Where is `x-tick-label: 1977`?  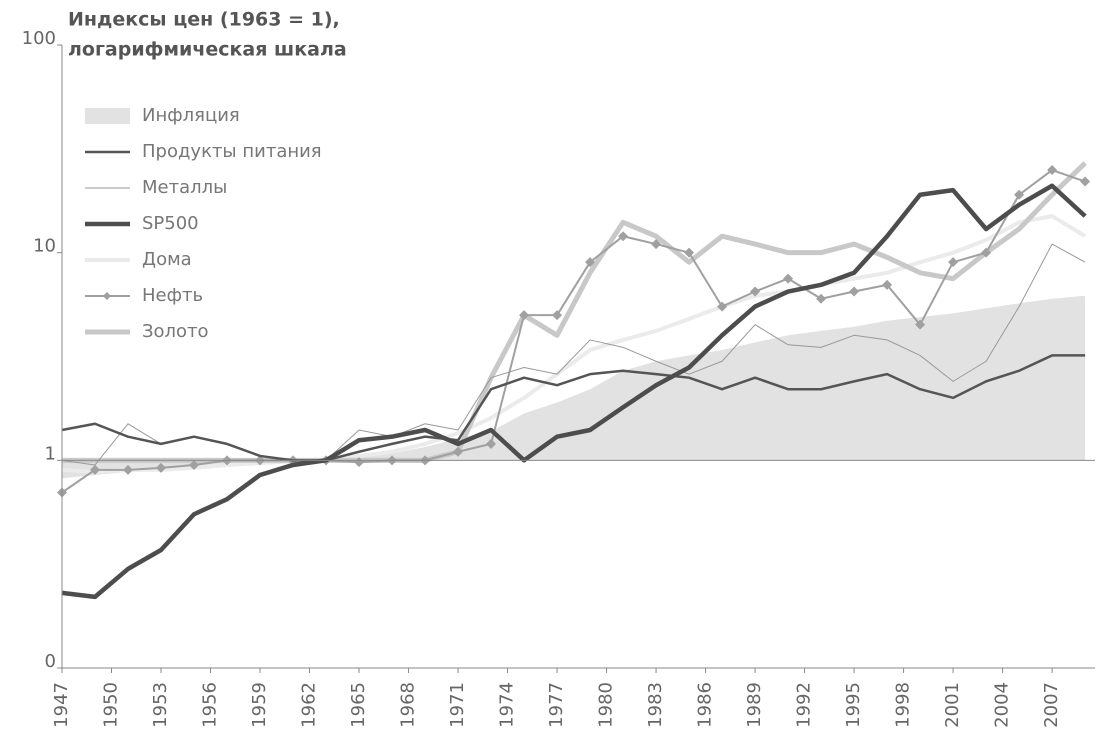
x-tick-label: 1977 is located at coordinates (556, 705).